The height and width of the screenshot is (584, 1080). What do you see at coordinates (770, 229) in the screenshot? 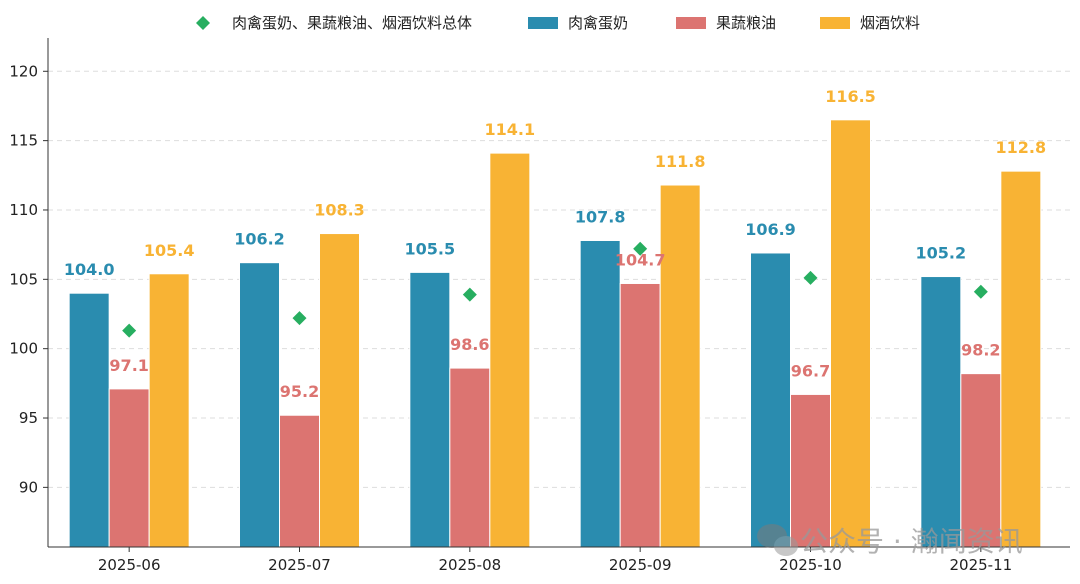
I see `data-label: 106.9` at bounding box center [770, 229].